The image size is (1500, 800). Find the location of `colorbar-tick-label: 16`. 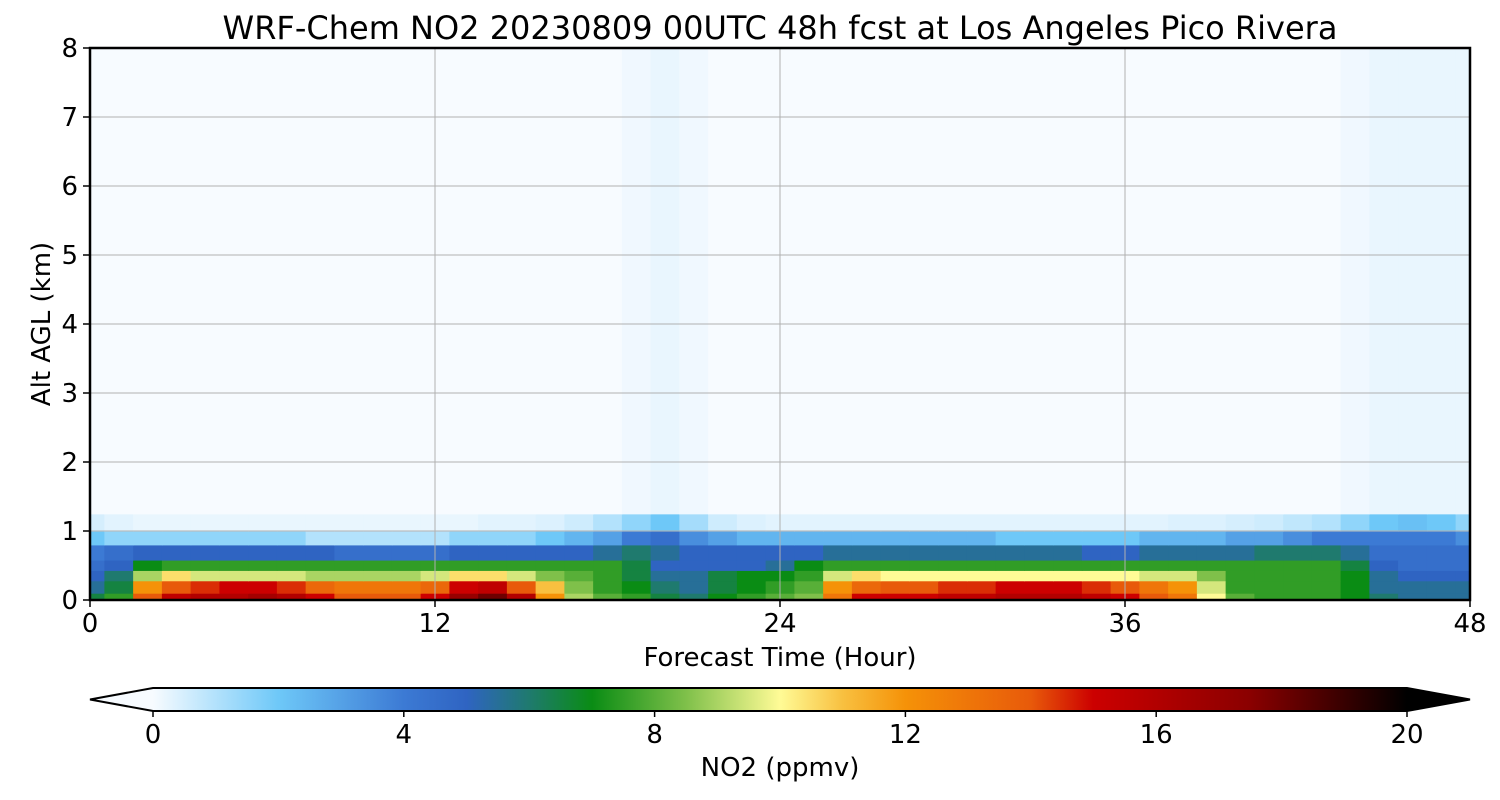

colorbar-tick-label: 16 is located at coordinates (1156, 735).